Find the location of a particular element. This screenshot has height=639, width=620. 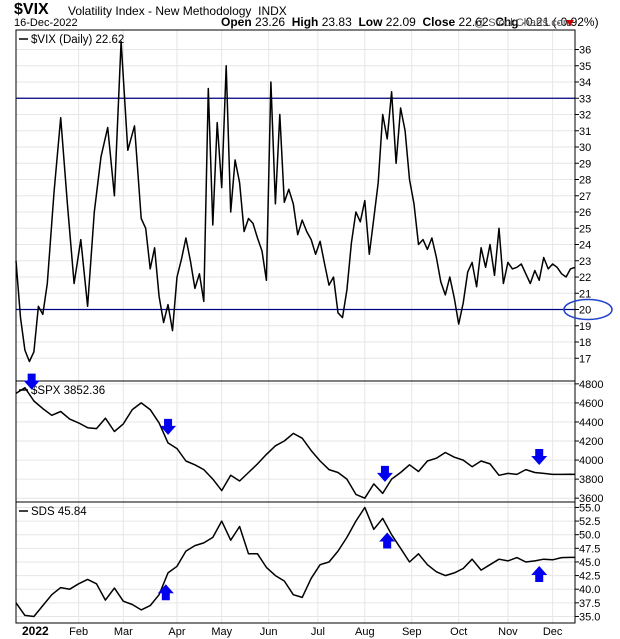

x-tick-label: Sep is located at coordinates (412, 632).